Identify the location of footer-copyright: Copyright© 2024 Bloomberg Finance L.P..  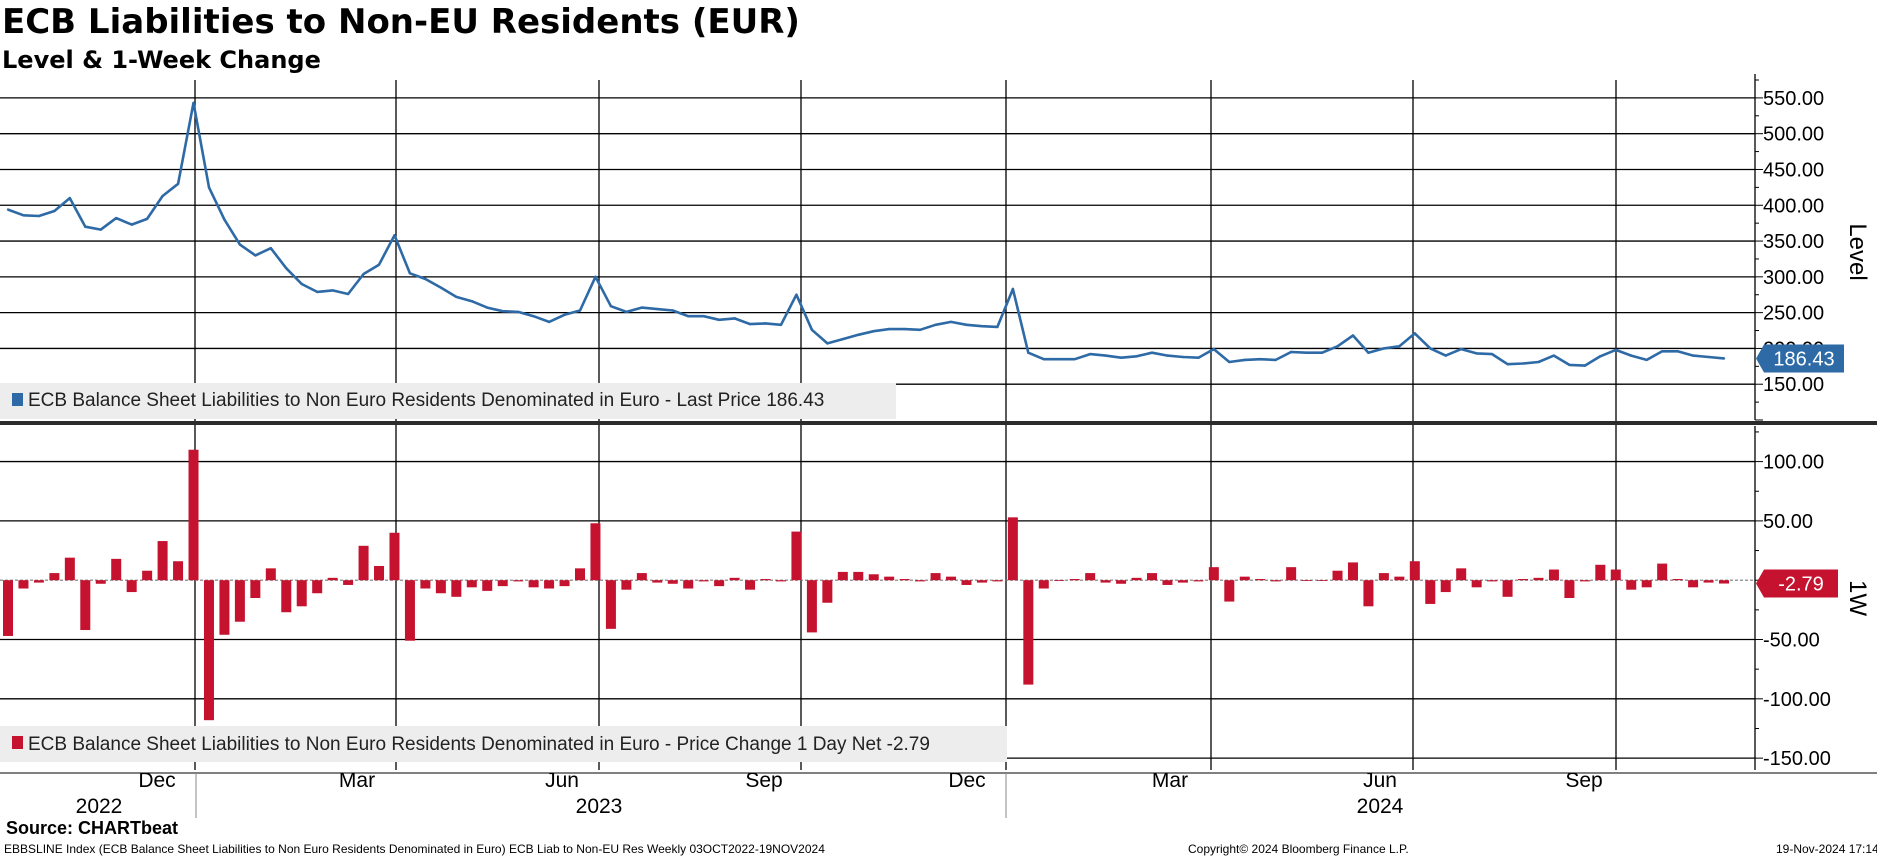
(1298, 849).